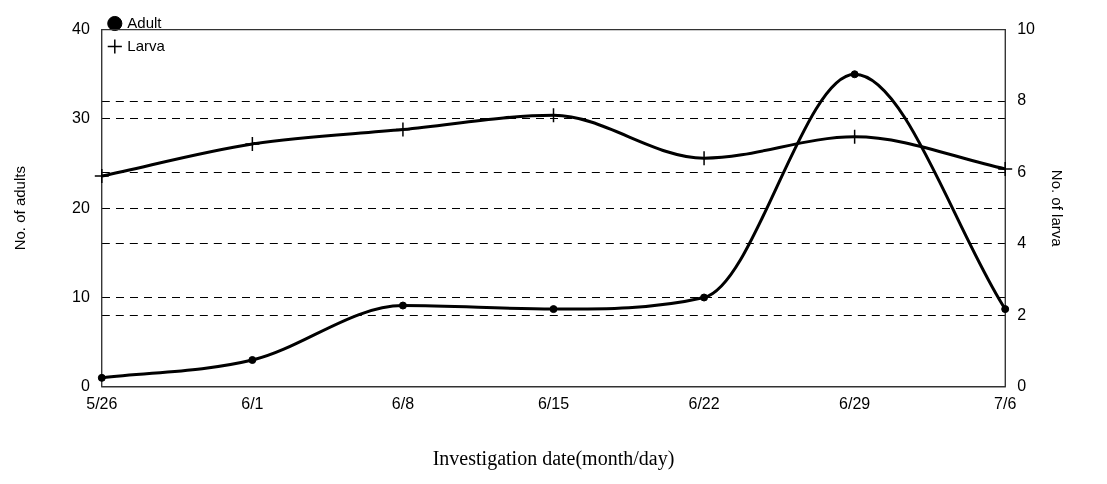  Describe the element at coordinates (1022, 171) in the screenshot. I see `y2-tick-label: 6` at that location.